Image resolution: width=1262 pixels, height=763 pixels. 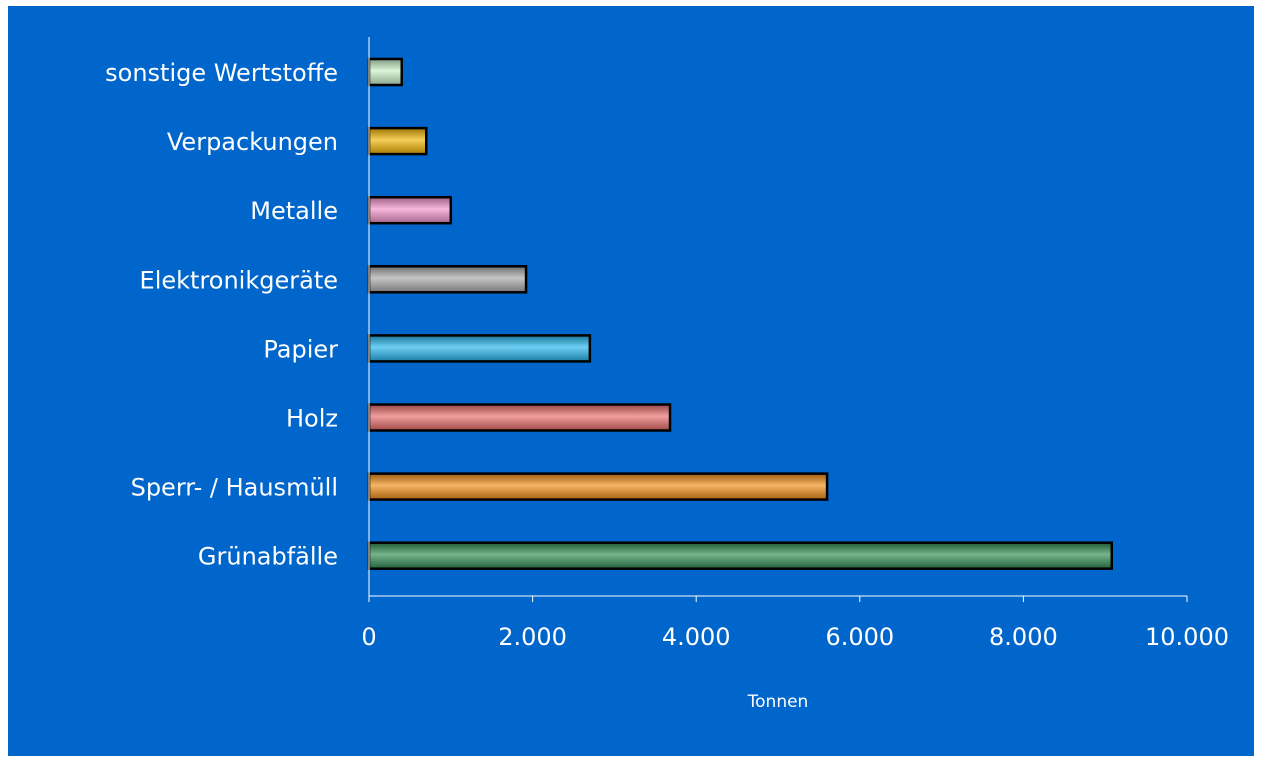 What do you see at coordinates (300, 349) in the screenshot?
I see `category-label-papier: Papier` at bounding box center [300, 349].